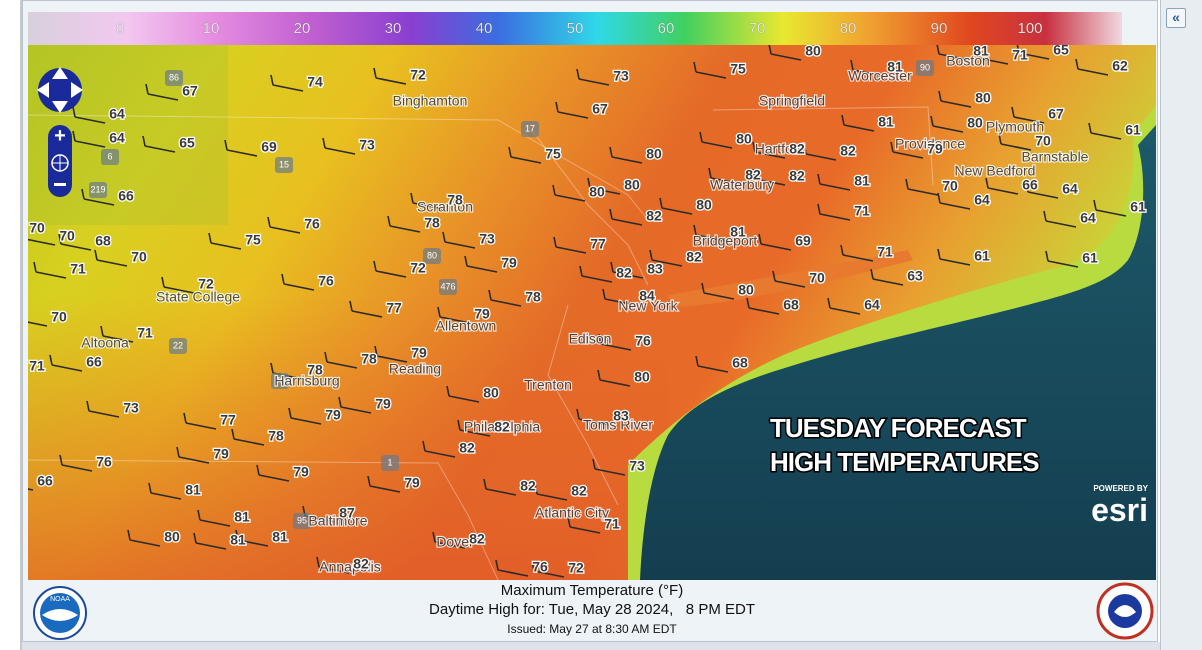 The width and height of the screenshot is (1202, 650). I want to click on road-shield-label: 219, so click(97, 189).